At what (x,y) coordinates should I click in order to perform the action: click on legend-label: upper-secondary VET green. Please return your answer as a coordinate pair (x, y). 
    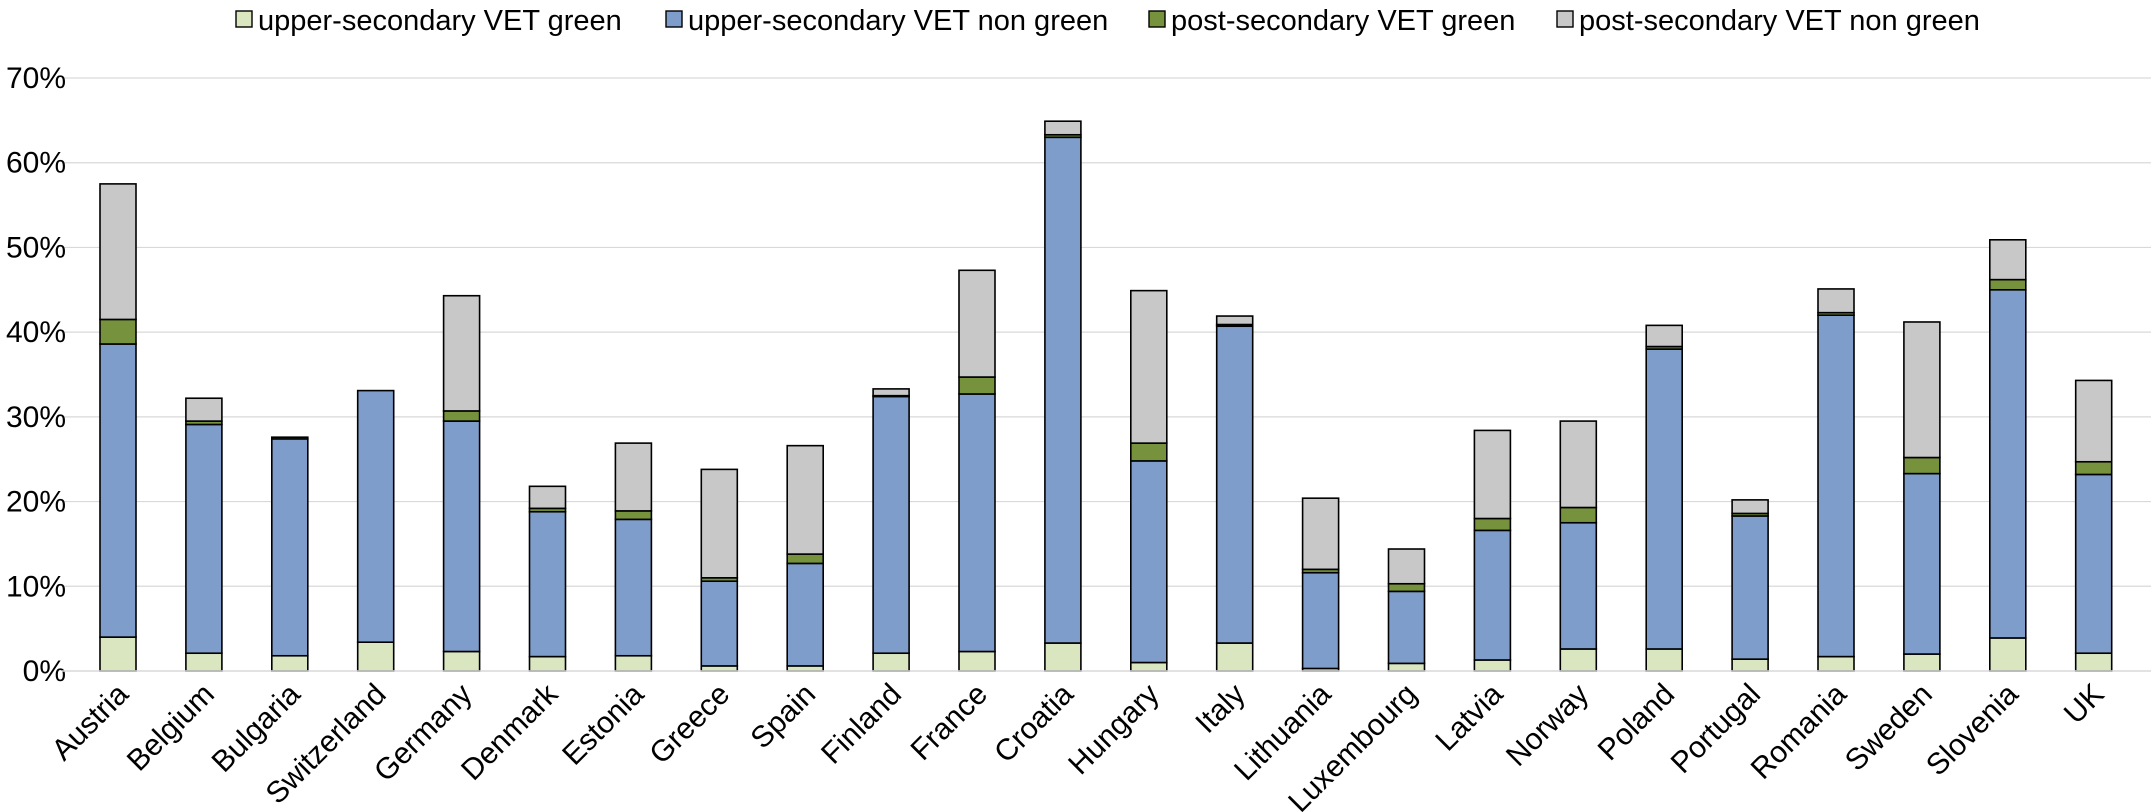
    Looking at the image, I should click on (440, 21).